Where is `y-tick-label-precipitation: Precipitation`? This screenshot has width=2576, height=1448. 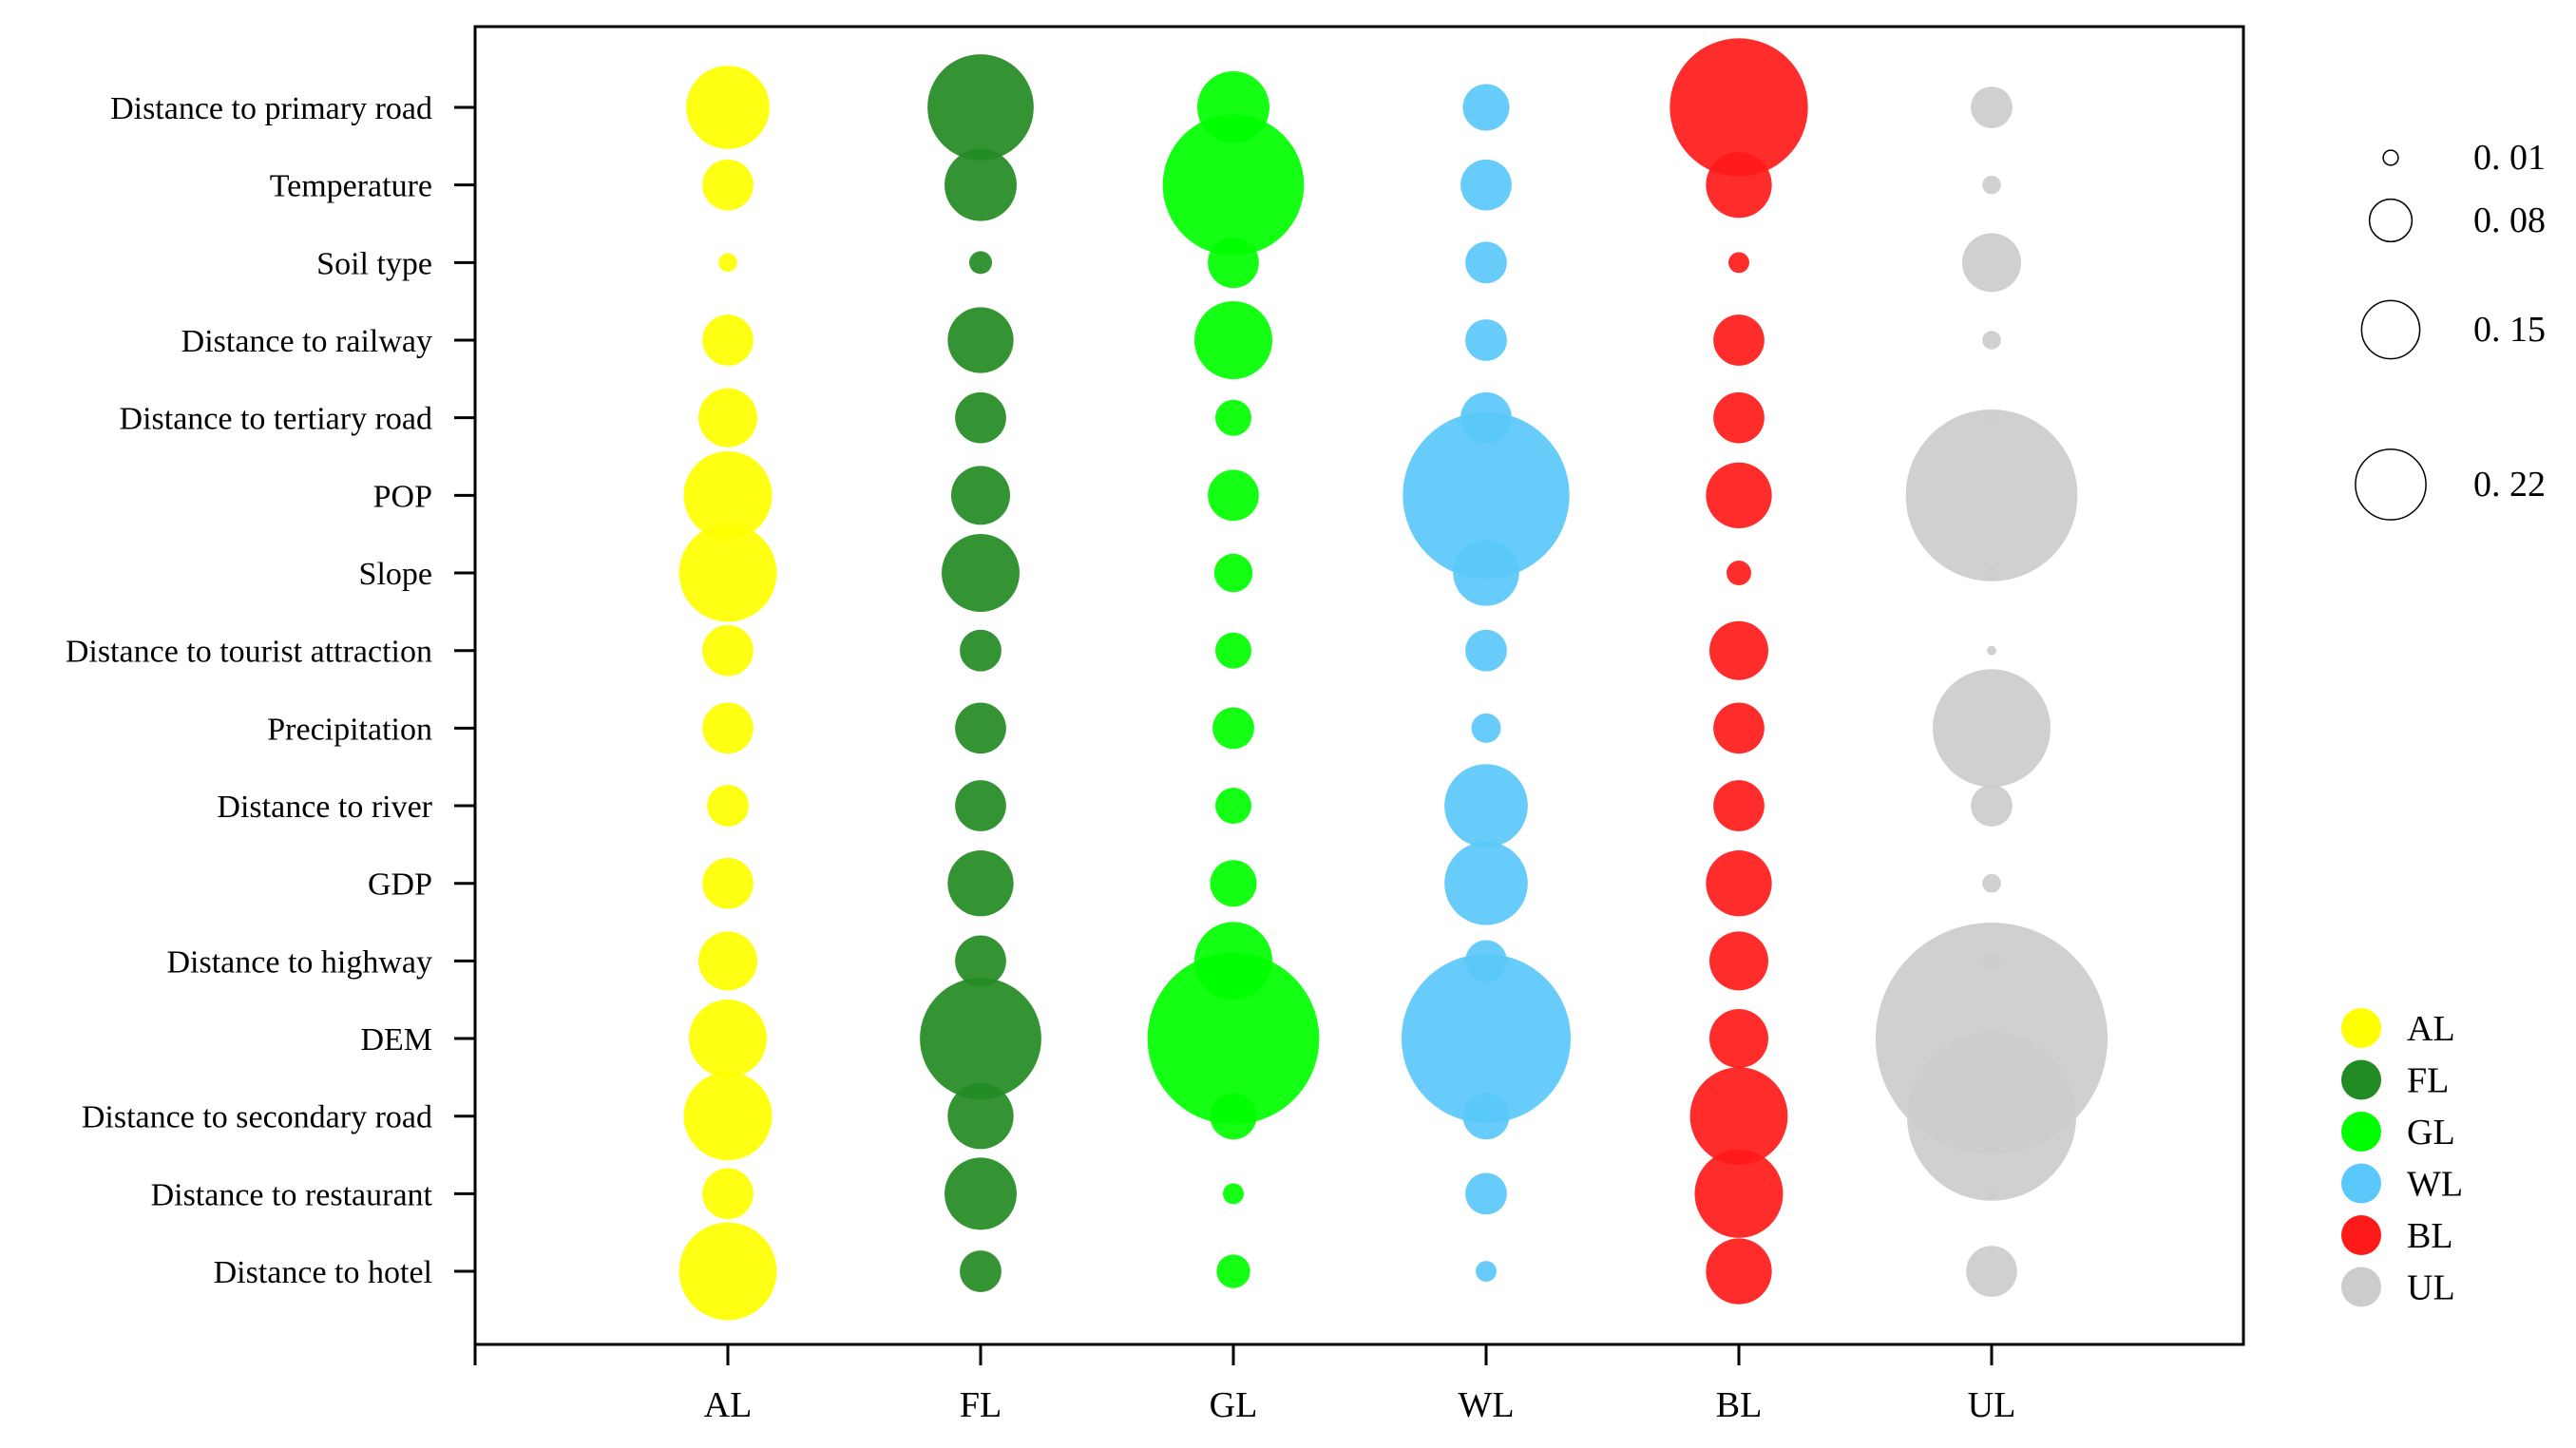 y-tick-label-precipitation: Precipitation is located at coordinates (349, 729).